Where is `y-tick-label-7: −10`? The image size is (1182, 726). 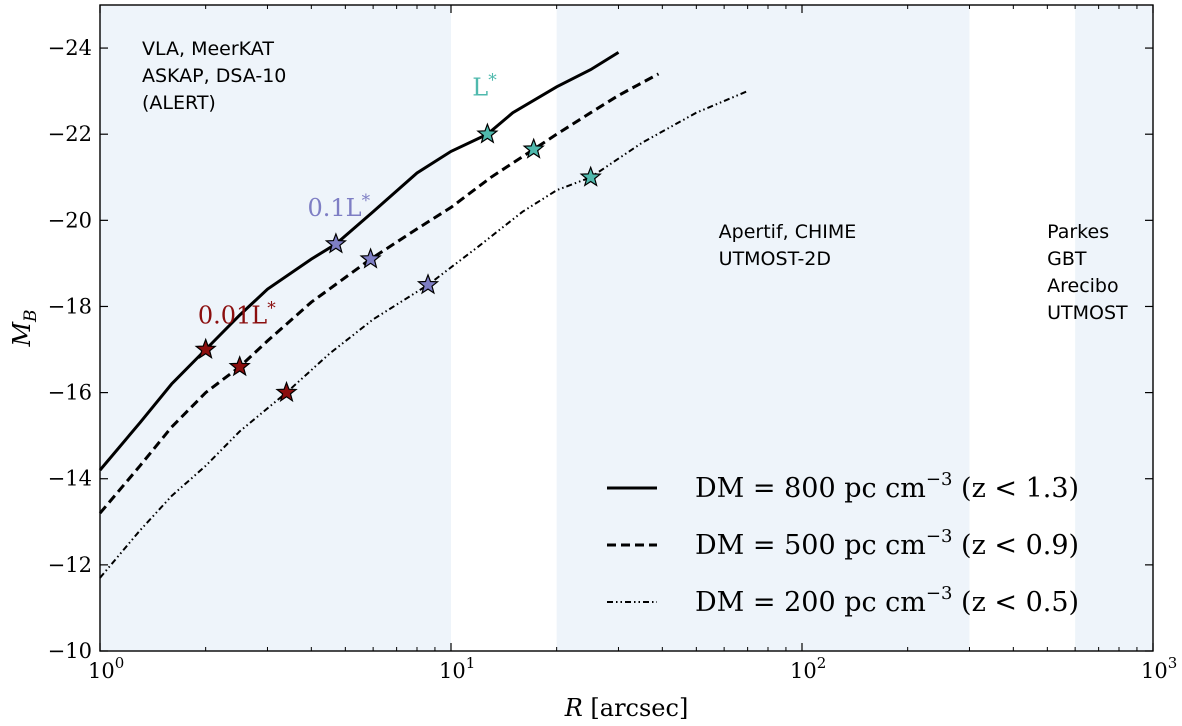 y-tick-label-7: −10 is located at coordinates (70, 651).